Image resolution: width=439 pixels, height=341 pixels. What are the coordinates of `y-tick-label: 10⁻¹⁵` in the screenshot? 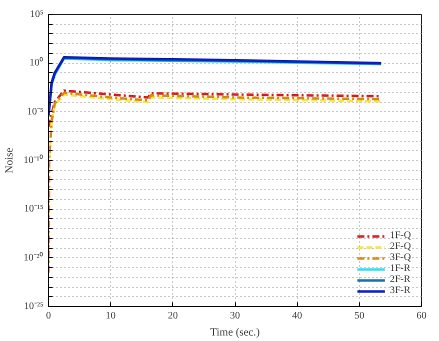 It's located at (34, 209).